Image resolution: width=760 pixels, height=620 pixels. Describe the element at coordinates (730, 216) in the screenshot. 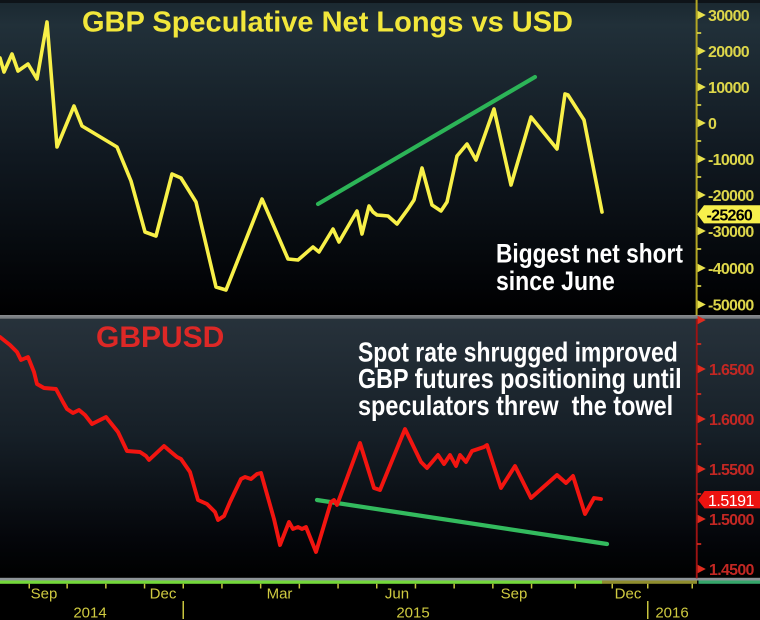

I see `svg-text: -25260` at that location.